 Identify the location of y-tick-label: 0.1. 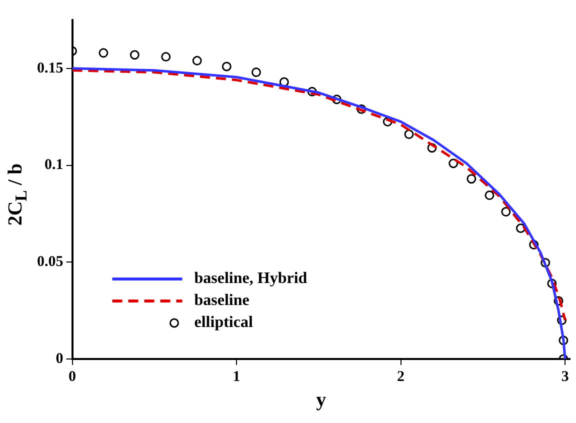
(54, 165).